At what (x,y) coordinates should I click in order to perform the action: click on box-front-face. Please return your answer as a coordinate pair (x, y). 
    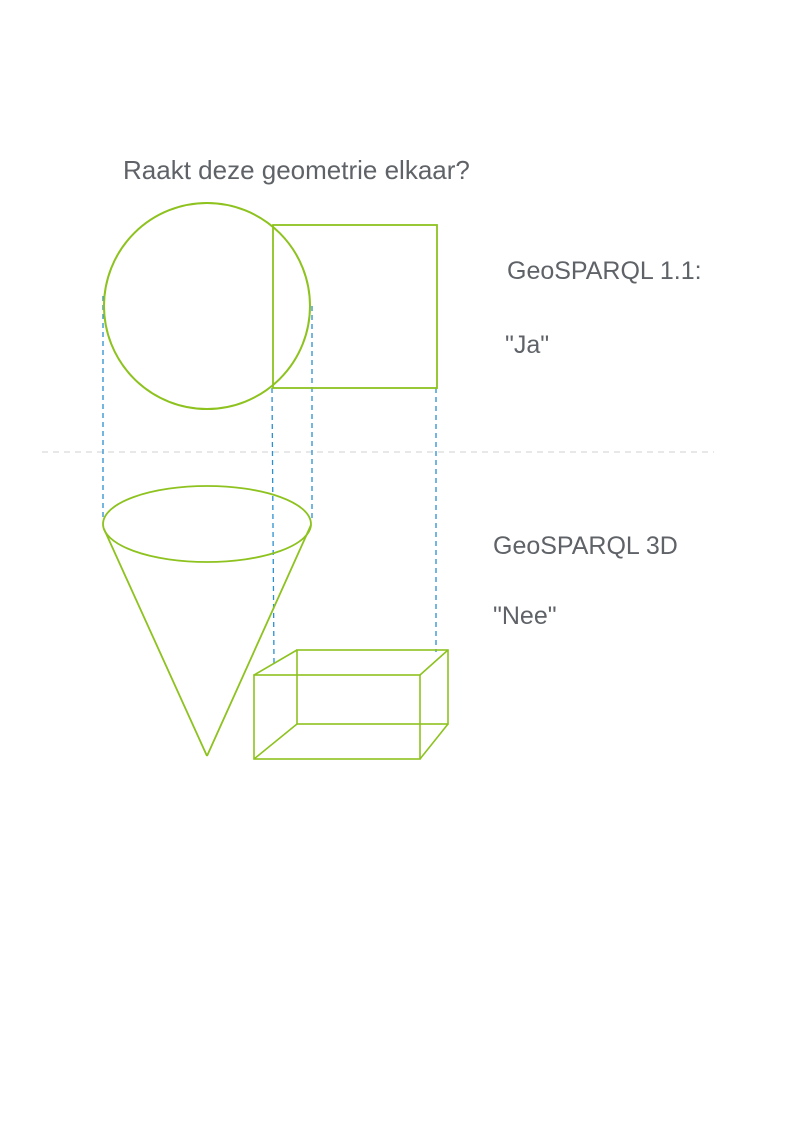
    Looking at the image, I should click on (337, 717).